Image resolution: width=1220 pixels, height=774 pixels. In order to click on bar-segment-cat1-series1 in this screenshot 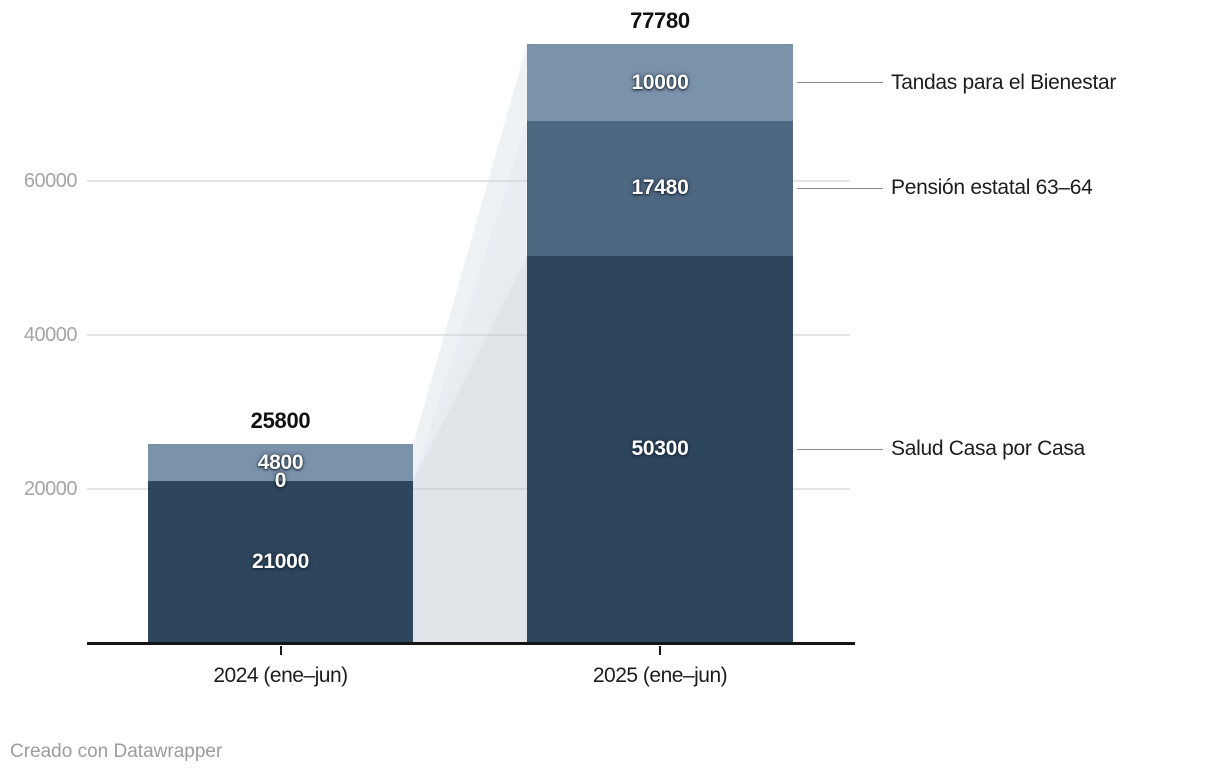, I will do `click(660, 188)`.